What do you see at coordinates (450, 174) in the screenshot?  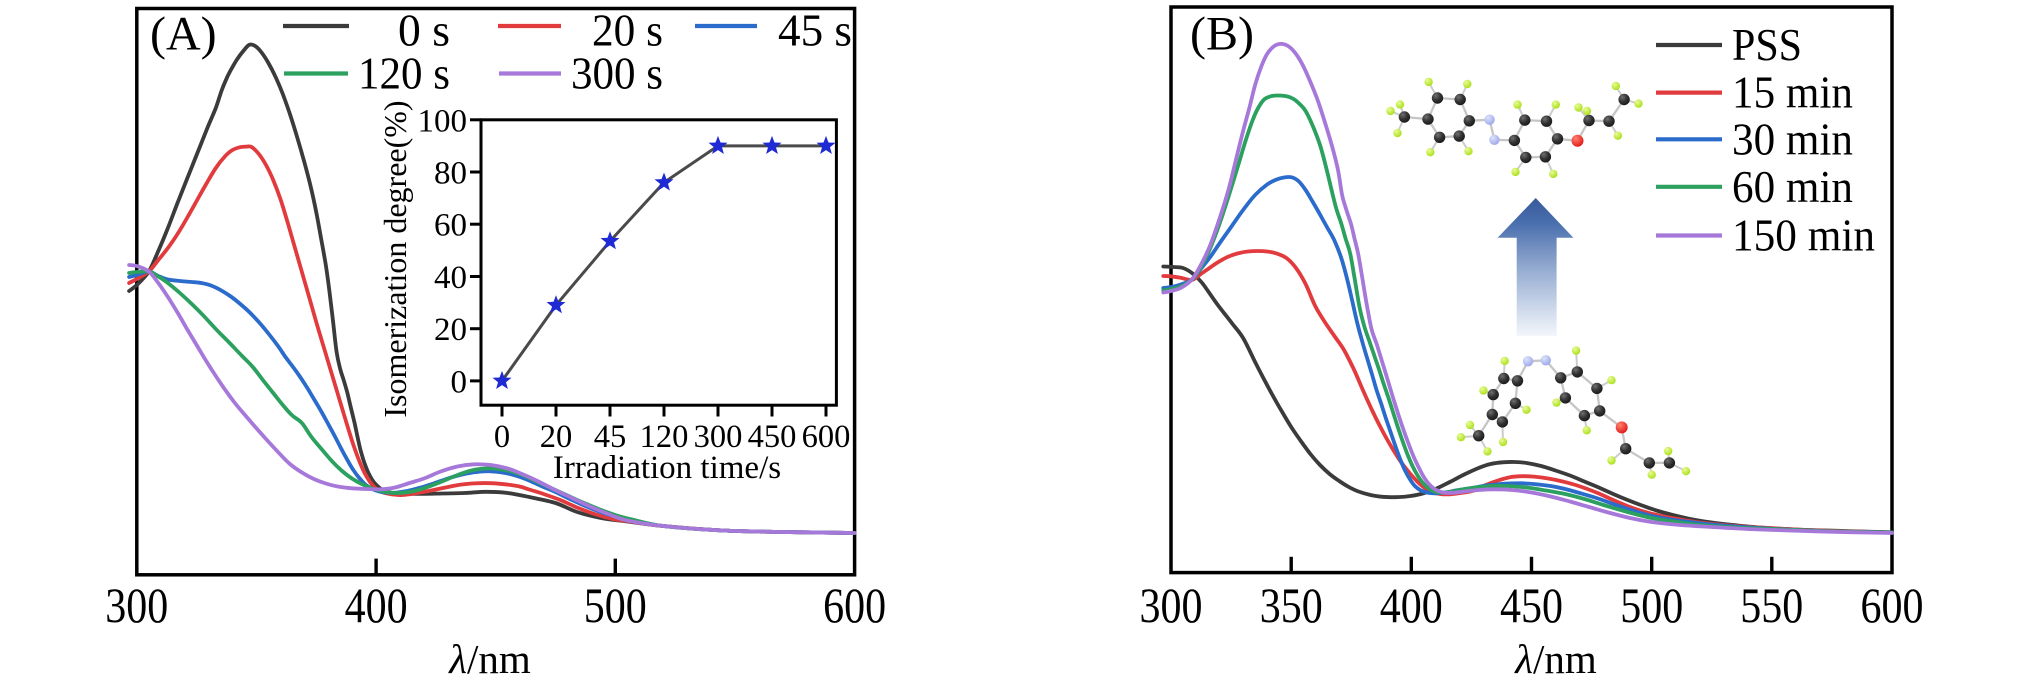 I see `svg-text: 80` at bounding box center [450, 174].